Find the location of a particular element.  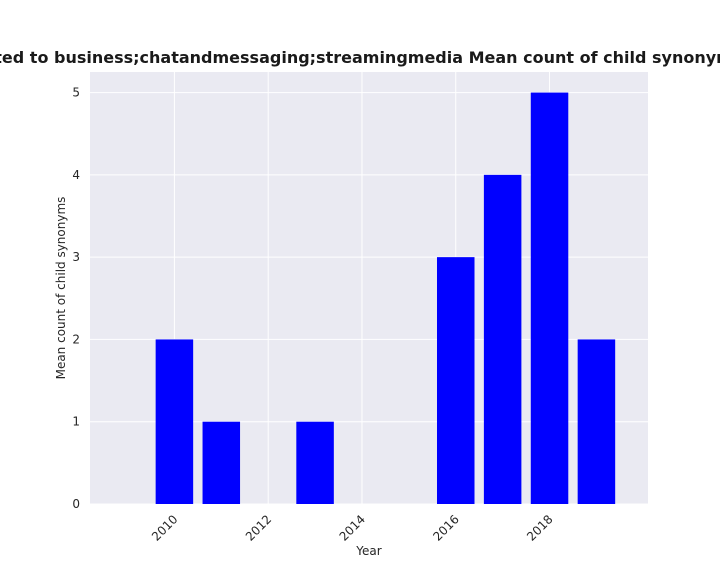

x-tick-label: 2018 is located at coordinates (539, 527).